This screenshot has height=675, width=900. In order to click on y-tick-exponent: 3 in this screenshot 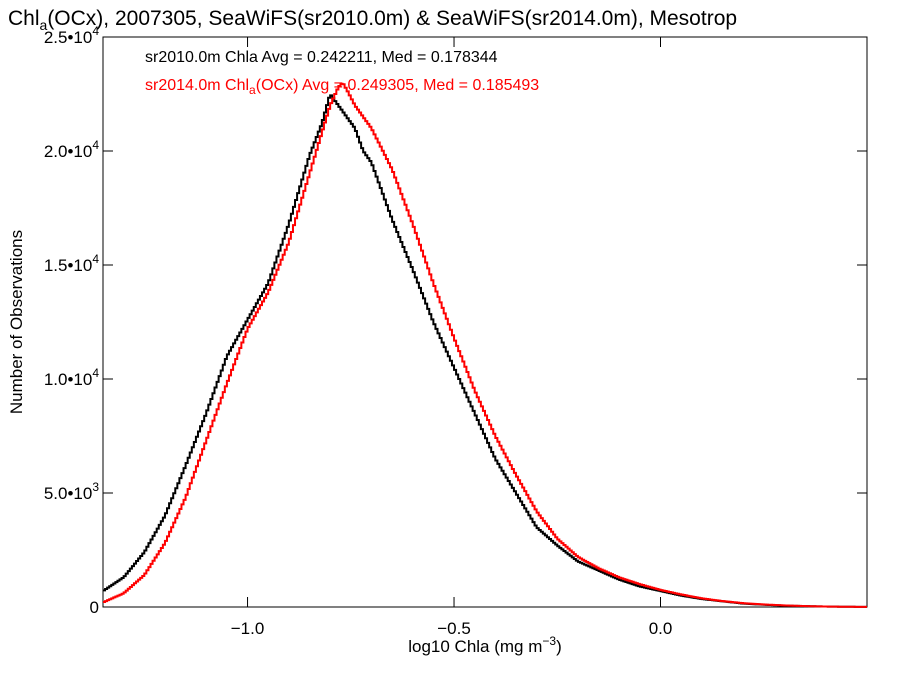, I will do `click(95, 487)`.